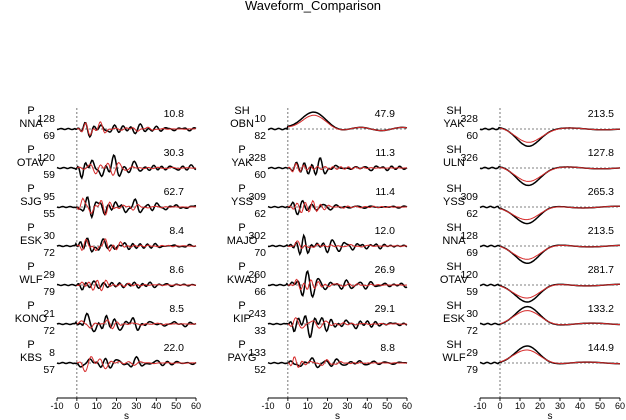 The width and height of the screenshot is (626, 420). What do you see at coordinates (267, 406) in the screenshot?
I see `x-axis-tick-label: -10` at bounding box center [267, 406].